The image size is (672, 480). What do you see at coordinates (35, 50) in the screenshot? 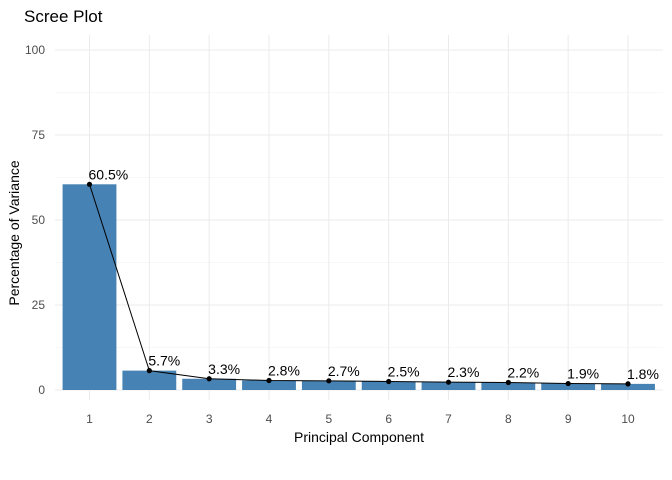
I see `y-tick-label: 100` at bounding box center [35, 50].